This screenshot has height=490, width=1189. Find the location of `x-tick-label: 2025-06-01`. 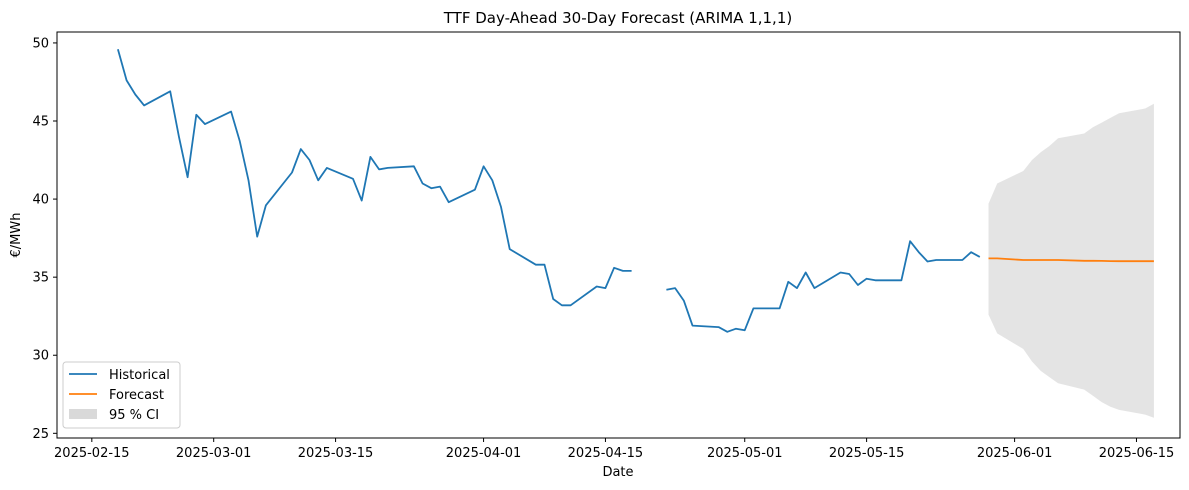

x-tick-label: 2025-06-01 is located at coordinates (1015, 453).